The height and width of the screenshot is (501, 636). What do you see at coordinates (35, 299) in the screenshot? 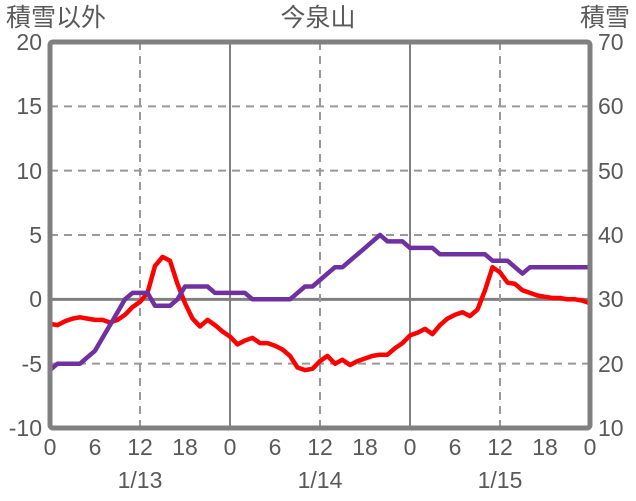
I see `left-axis-tick: 0` at bounding box center [35, 299].